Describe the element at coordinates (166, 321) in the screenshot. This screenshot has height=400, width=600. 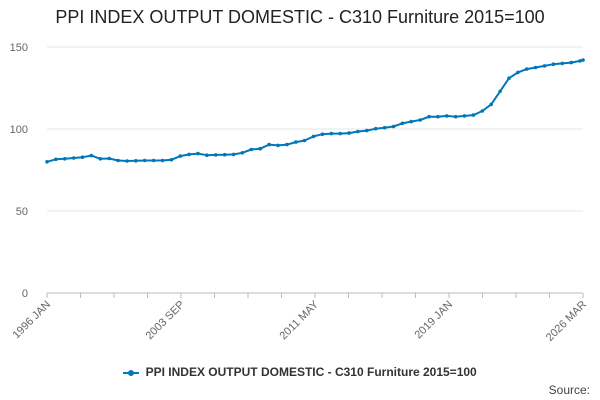
I see `x-tick-label: 2003 SEP` at that location.